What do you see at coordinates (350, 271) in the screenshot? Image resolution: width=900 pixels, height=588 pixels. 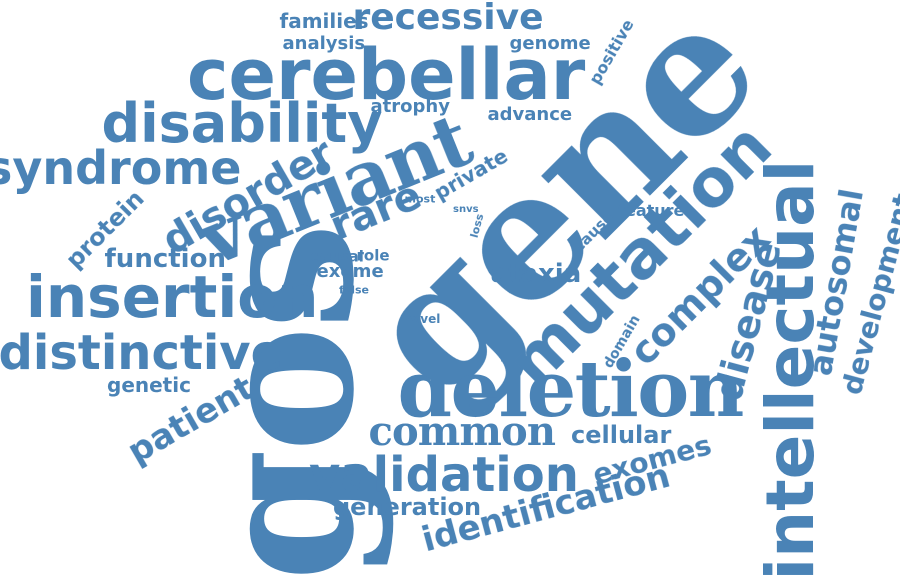 I see `word-exome: exome` at bounding box center [350, 271].